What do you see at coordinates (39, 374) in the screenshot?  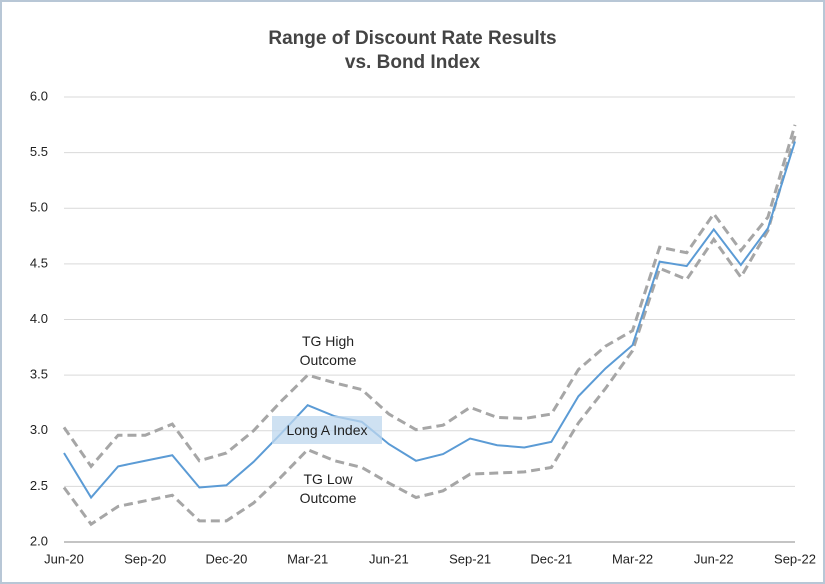 I see `y-tick-label: 3.5` at bounding box center [39, 374].